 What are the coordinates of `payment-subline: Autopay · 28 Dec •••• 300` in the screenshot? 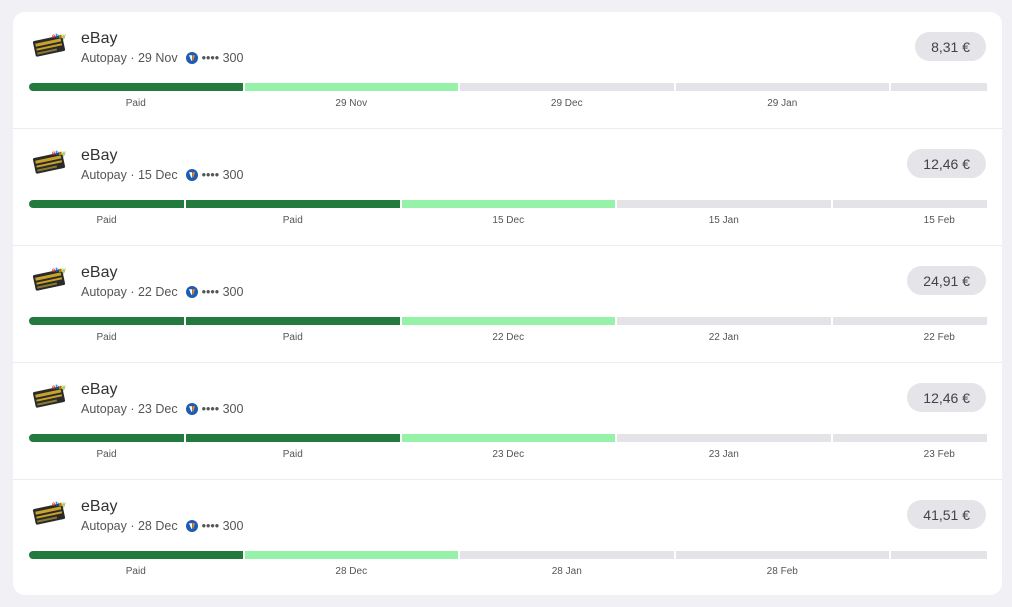 It's located at (162, 526).